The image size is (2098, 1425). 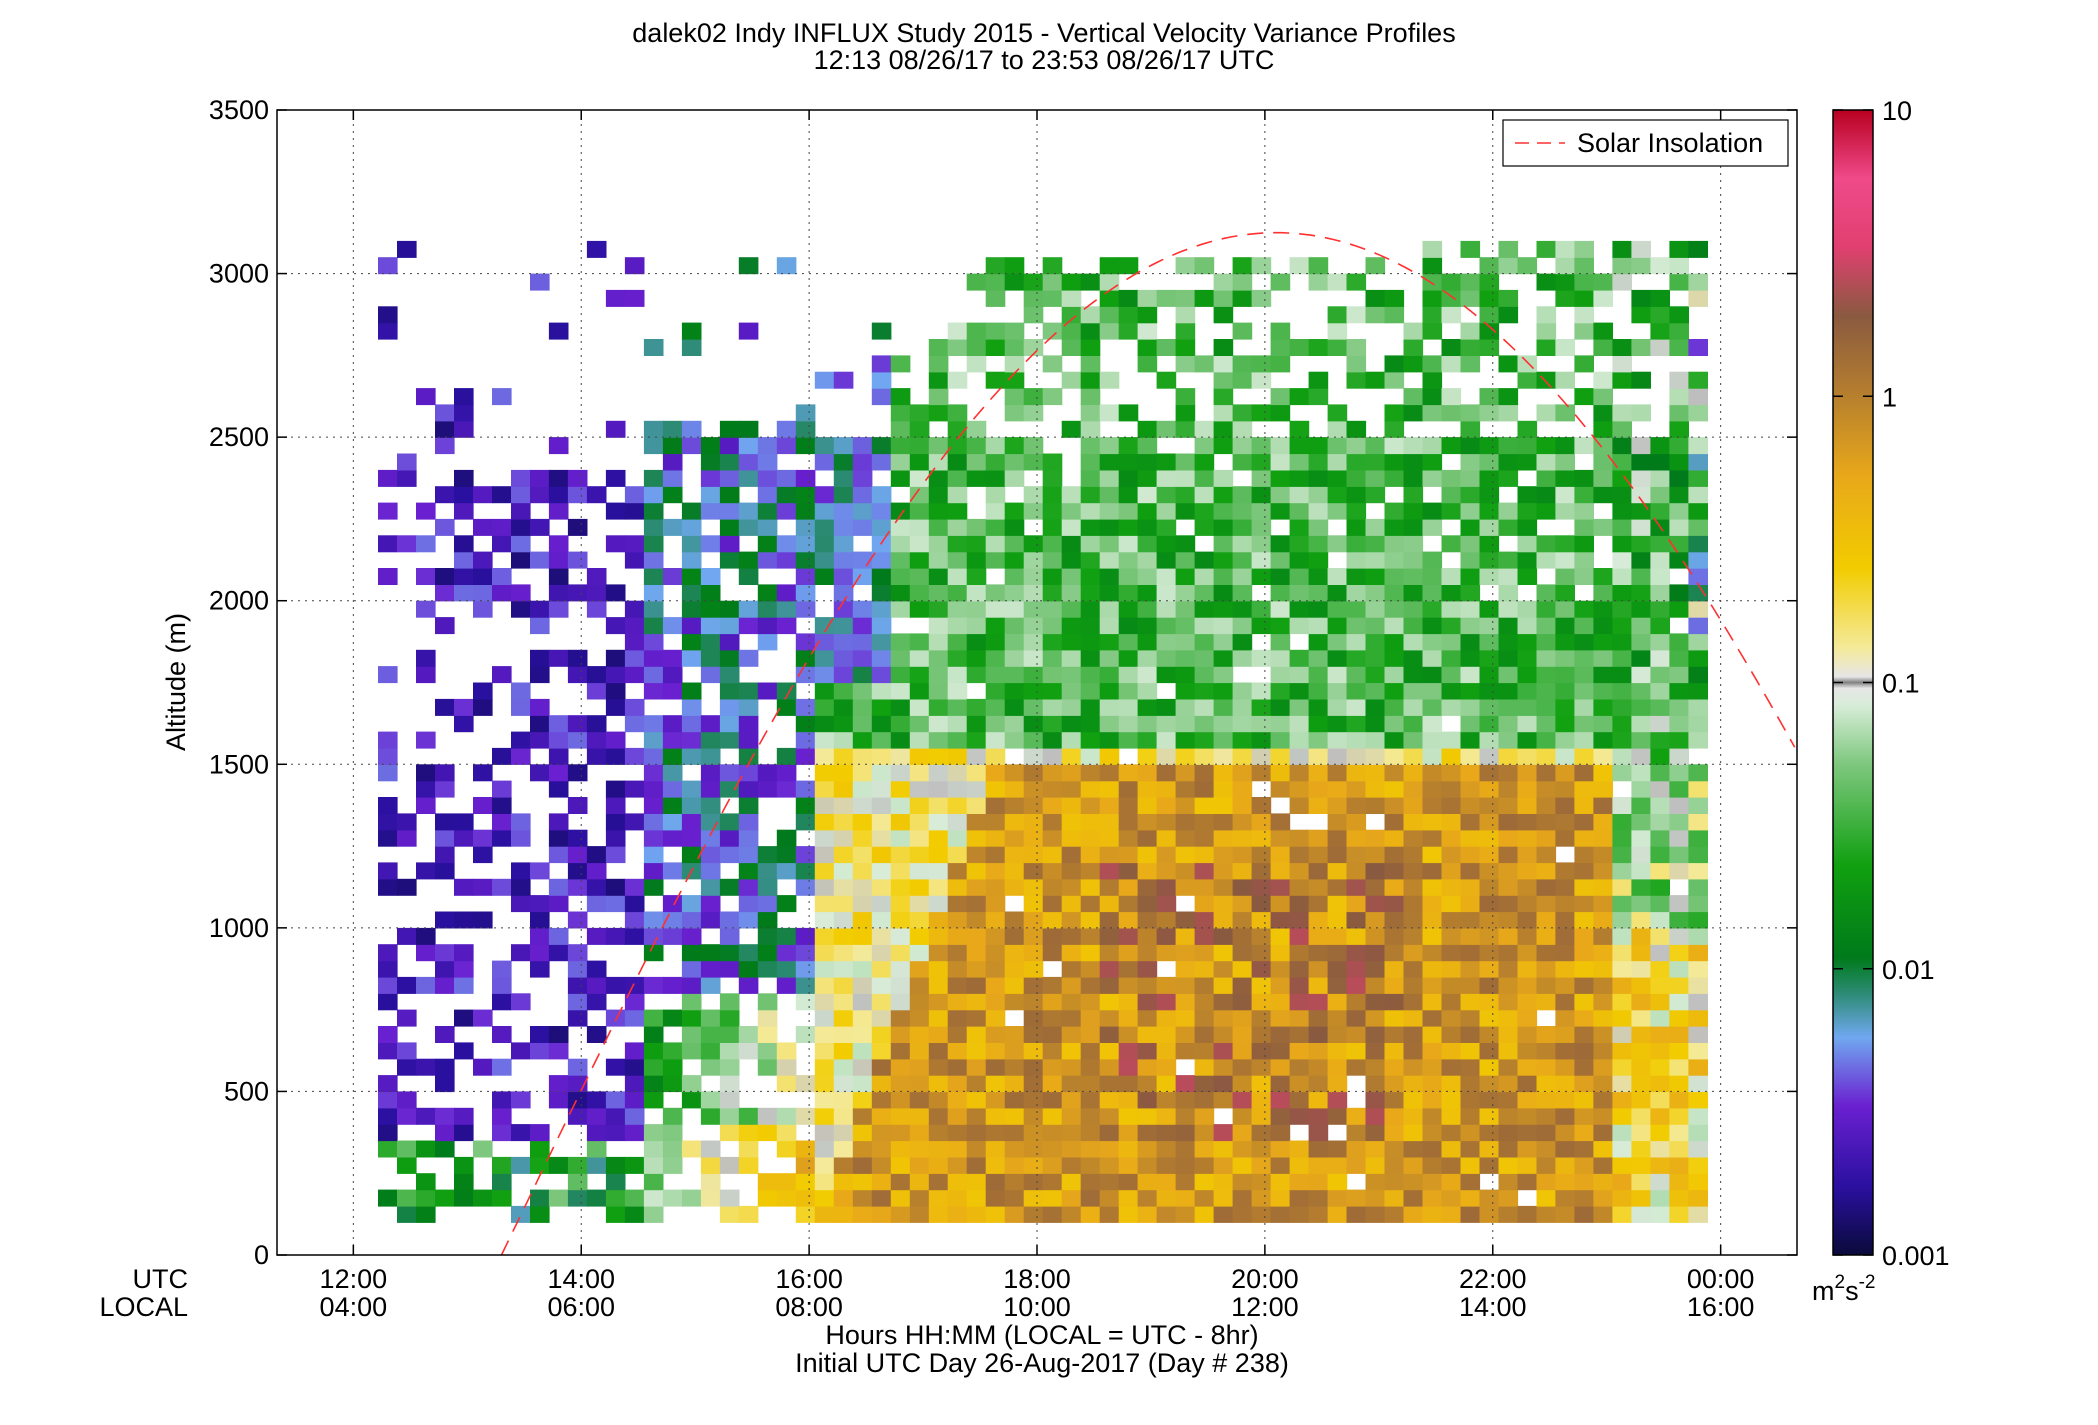 What do you see at coordinates (1044, 60) in the screenshot?
I see `chart-subtitle: 12:13 08/26/17 to 23:53 08/26/17 UTC` at bounding box center [1044, 60].